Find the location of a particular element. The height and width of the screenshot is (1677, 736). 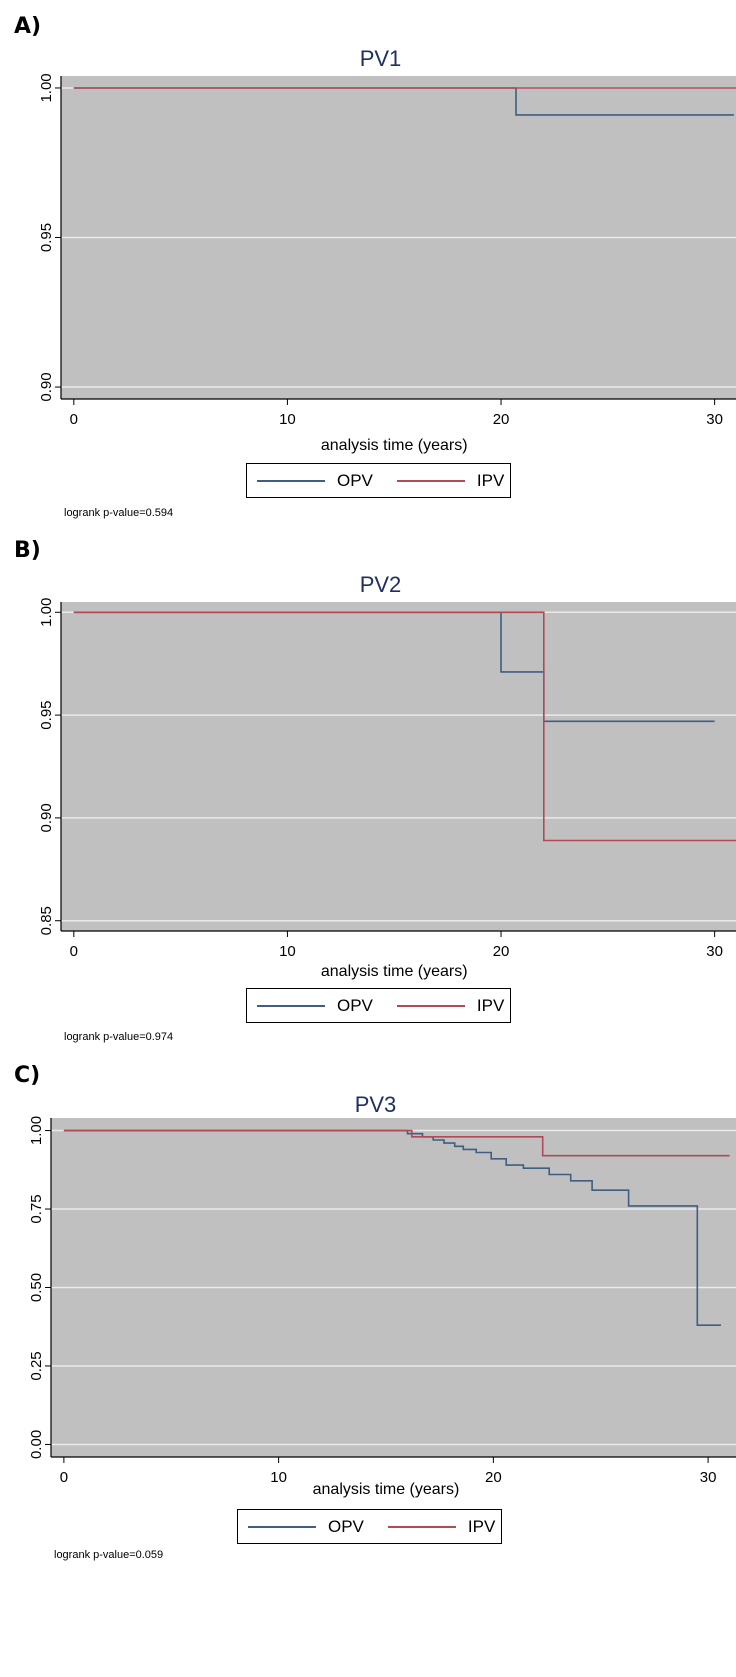

panel-label-b: B) is located at coordinates (27, 550).